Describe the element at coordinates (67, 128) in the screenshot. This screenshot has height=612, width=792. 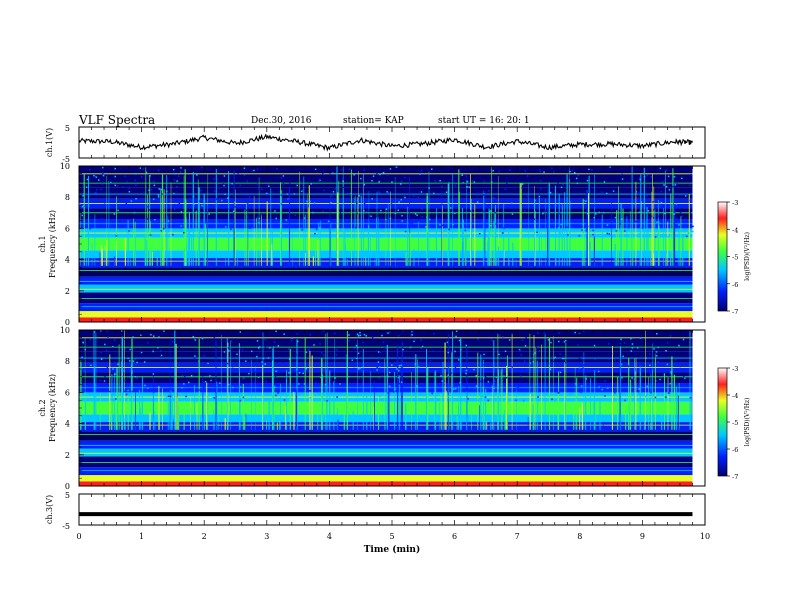
I see `ch1-ytick: 5` at that location.